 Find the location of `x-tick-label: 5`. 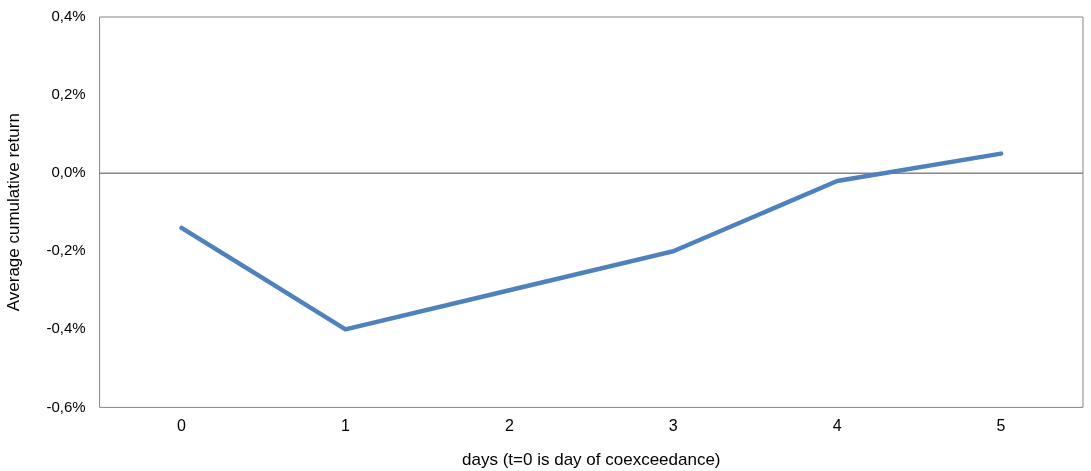

x-tick-label: 5 is located at coordinates (1001, 426).